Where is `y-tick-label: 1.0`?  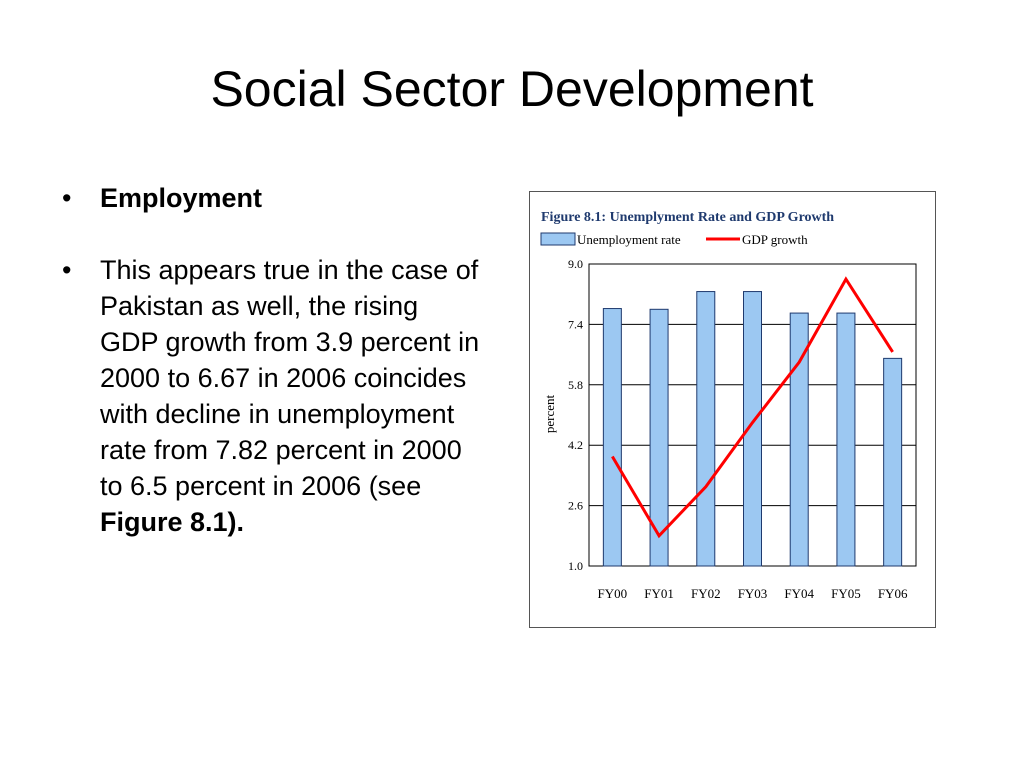 y-tick-label: 1.0 is located at coordinates (575, 566).